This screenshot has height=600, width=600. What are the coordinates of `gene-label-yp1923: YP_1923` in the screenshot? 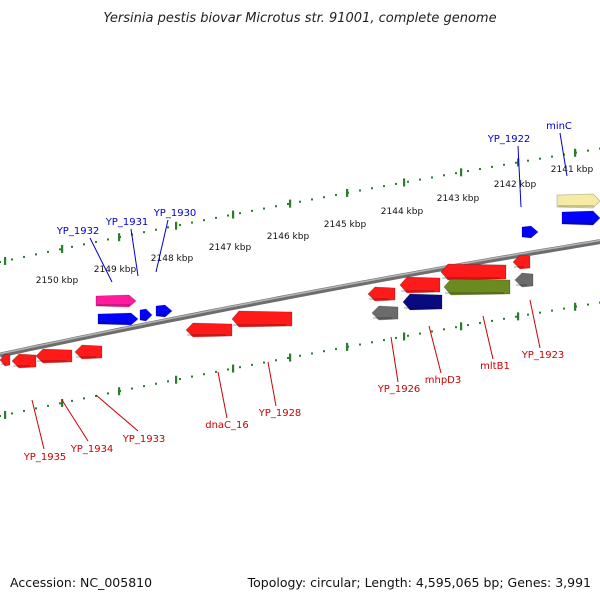 It's located at (543, 355).